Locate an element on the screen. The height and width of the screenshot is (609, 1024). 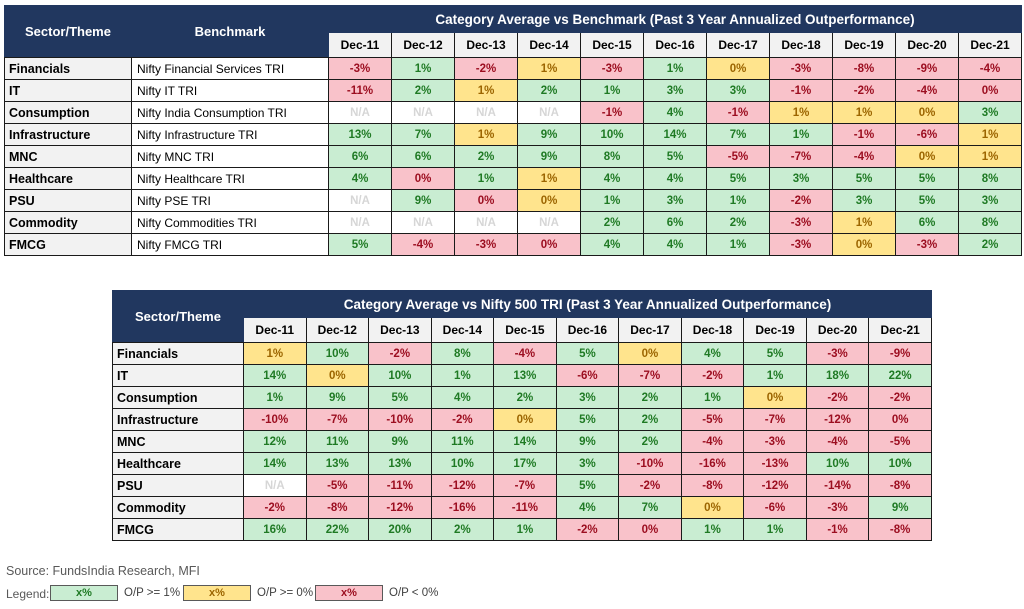
sector-label: FMCG is located at coordinates (68, 244).